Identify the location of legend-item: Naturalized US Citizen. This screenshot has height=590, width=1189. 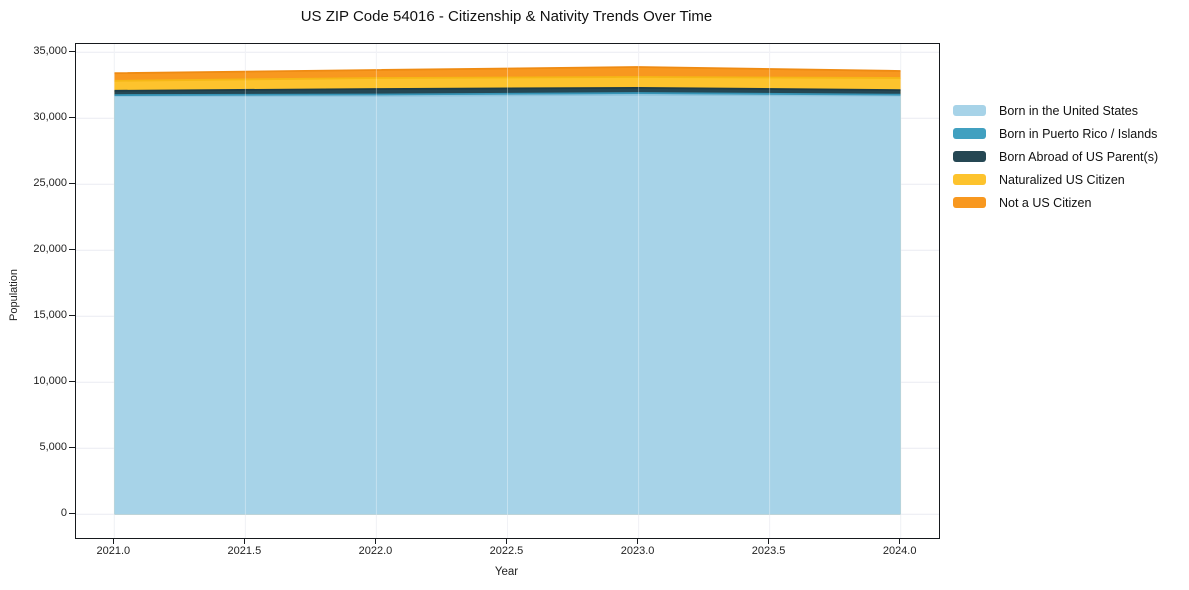
(1055, 179).